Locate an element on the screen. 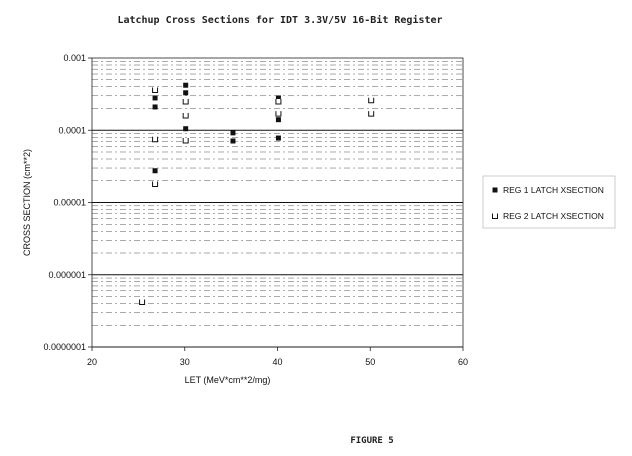 This screenshot has width=632, height=456. legend: REG 1 LATCH XSECTION REG 2 LATCH XSECTION is located at coordinates (549, 202).